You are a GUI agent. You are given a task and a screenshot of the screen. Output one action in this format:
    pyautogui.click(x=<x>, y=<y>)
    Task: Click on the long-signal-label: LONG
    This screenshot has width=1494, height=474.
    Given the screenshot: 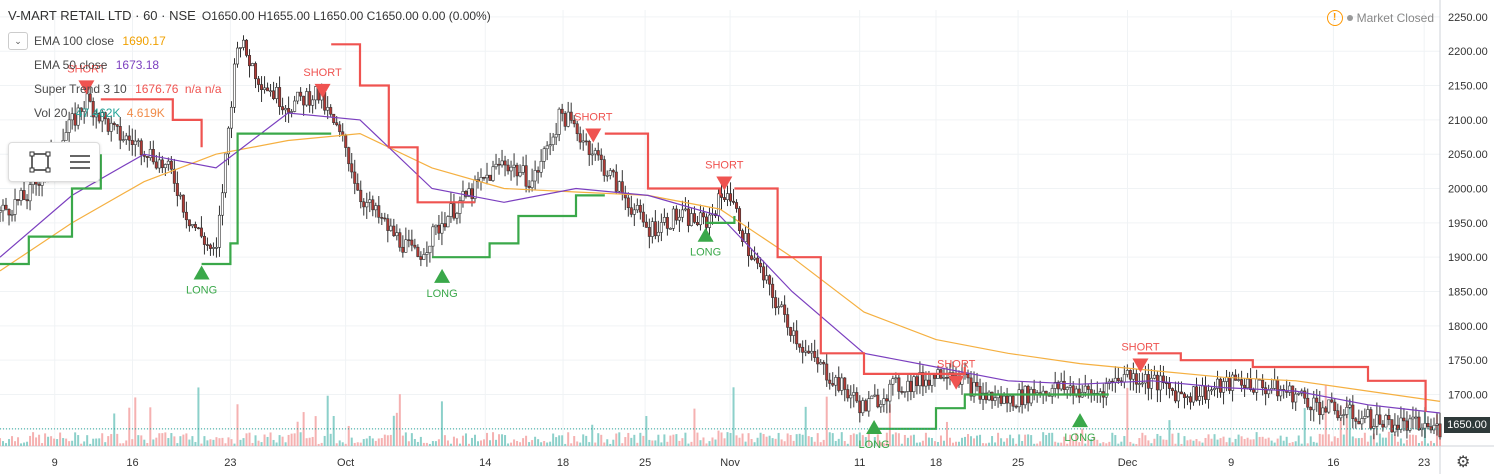 What is the action you would take?
    pyautogui.click(x=201, y=290)
    